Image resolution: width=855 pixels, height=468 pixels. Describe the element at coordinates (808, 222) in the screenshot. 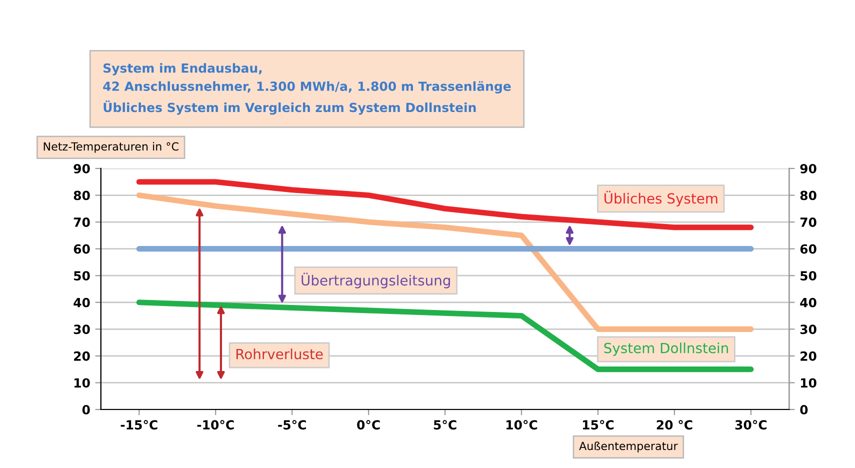

I see `y2-tick-label: 70` at that location.